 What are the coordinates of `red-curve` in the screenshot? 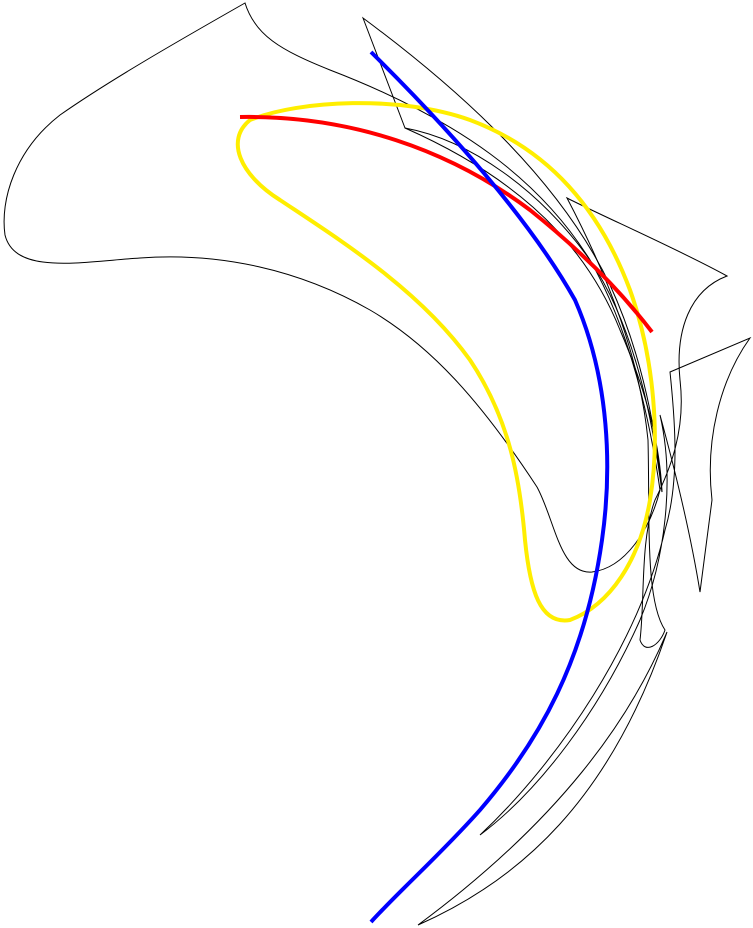 It's located at (446, 224).